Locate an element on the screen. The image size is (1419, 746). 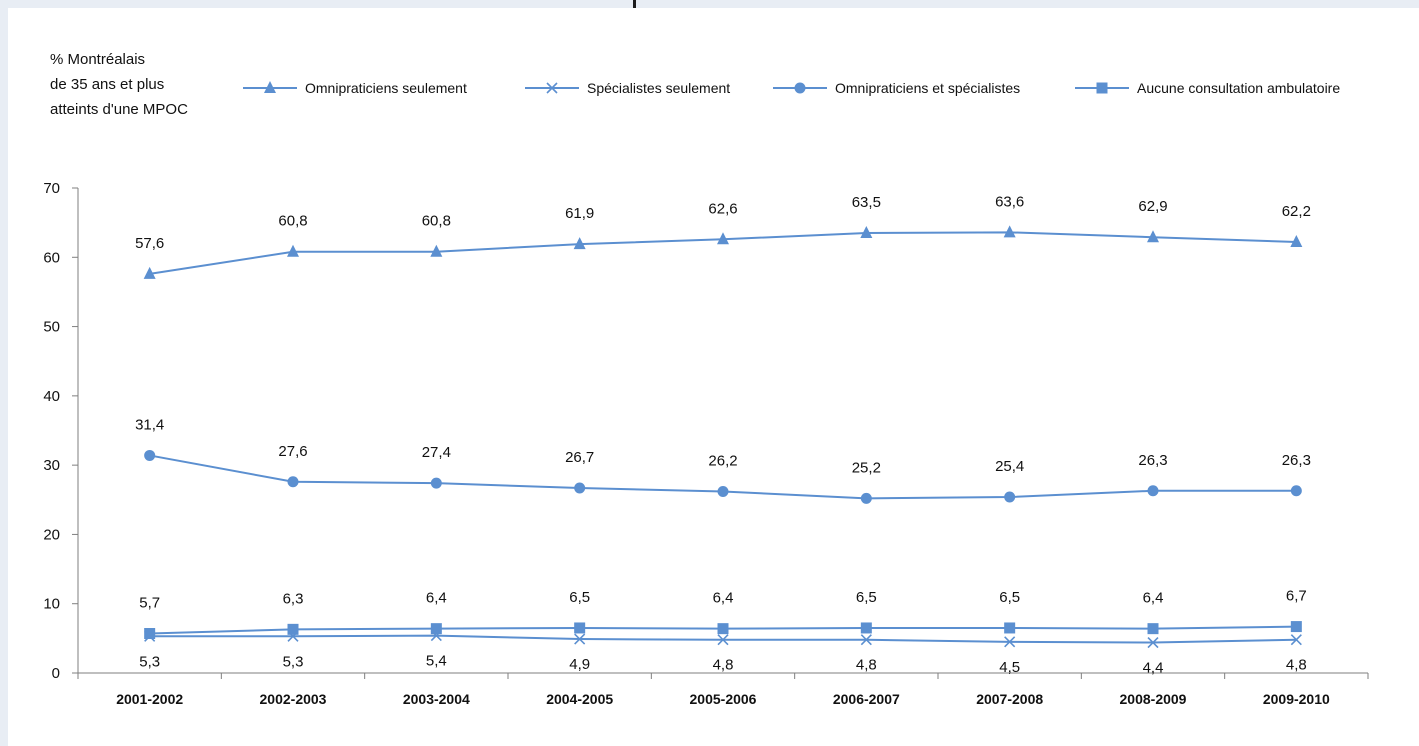
data-label-circle: 31,4 is located at coordinates (149, 424).